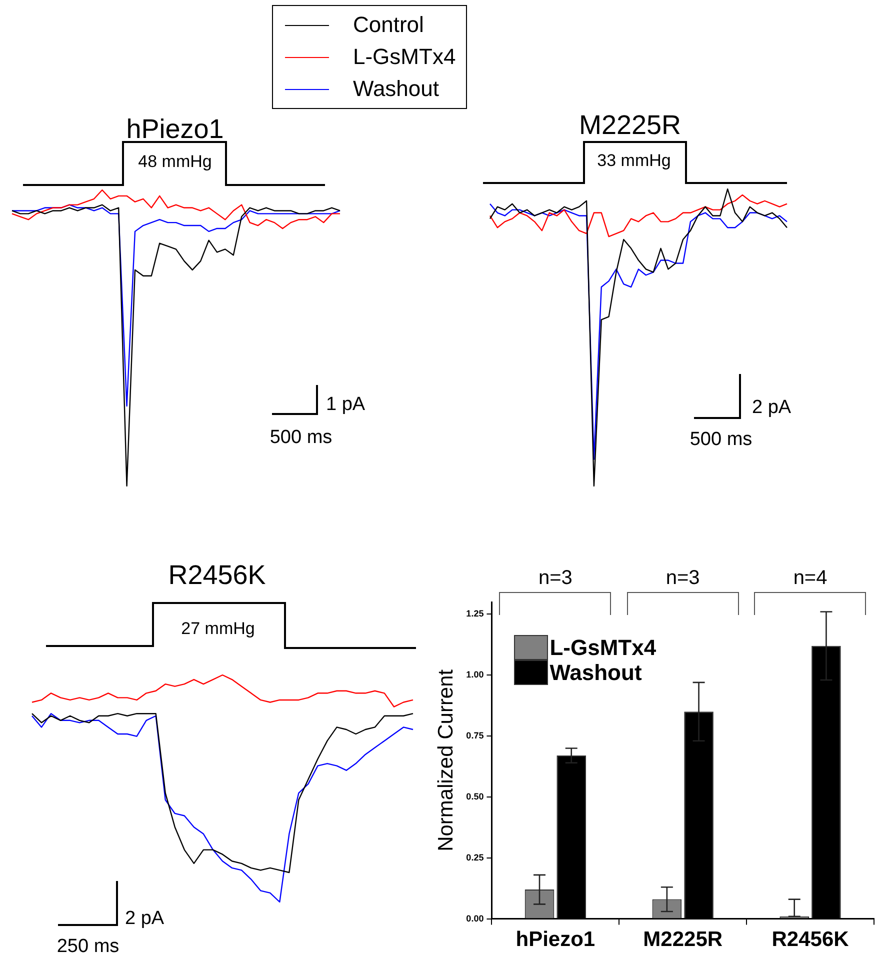  Describe the element at coordinates (810, 578) in the screenshot. I see `text: n=4` at that location.